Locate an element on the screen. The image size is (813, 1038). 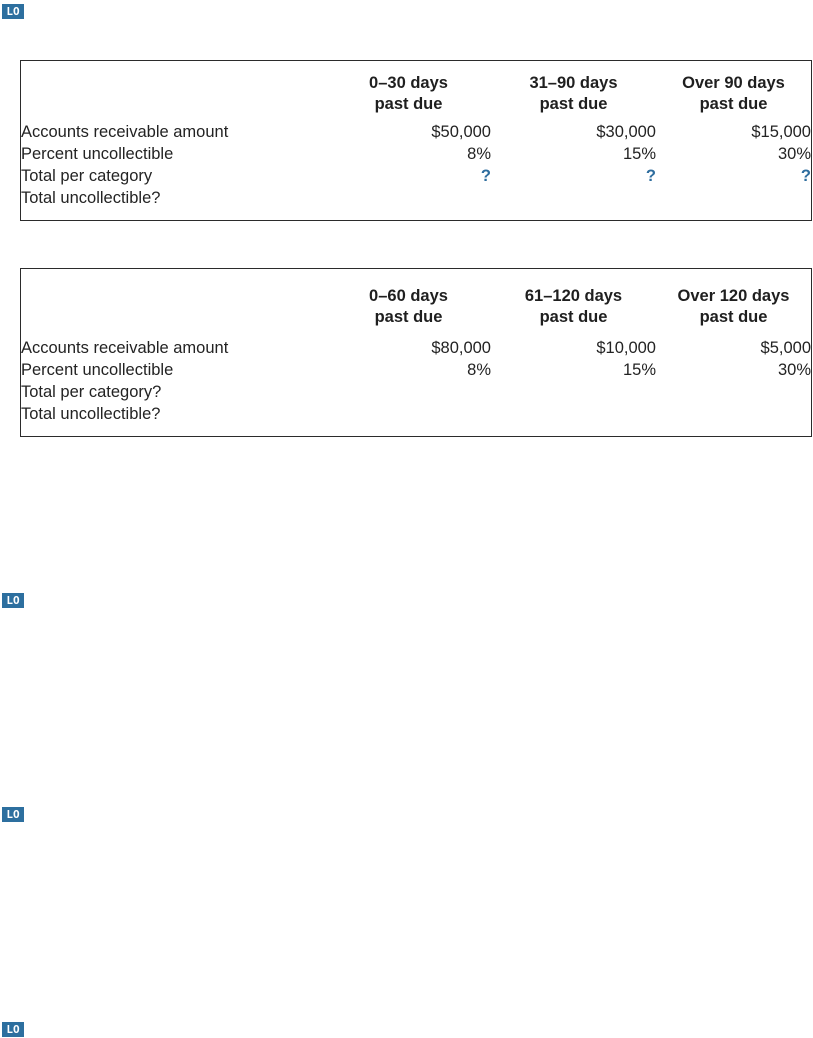
column-header-31-90-days: 31–90 days past due is located at coordinates (573, 97).